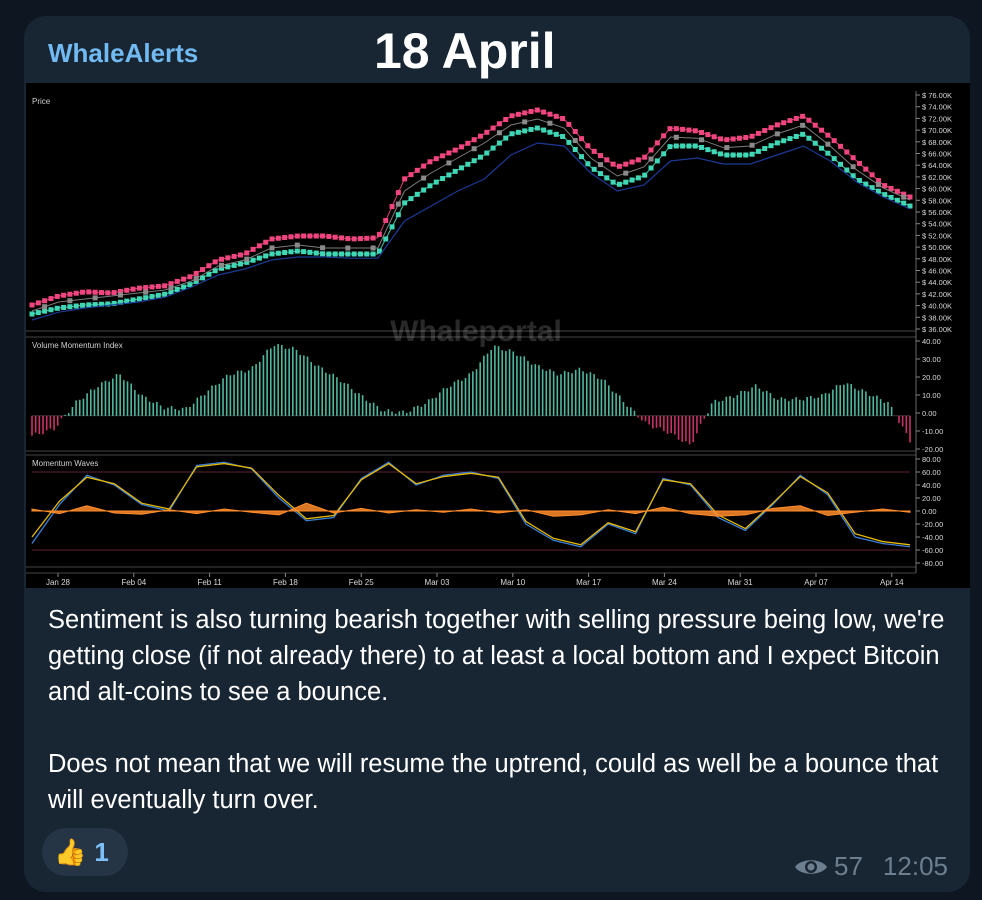 Image resolution: width=982 pixels, height=900 pixels. I want to click on y-tick-label: -60.00, so click(932, 550).